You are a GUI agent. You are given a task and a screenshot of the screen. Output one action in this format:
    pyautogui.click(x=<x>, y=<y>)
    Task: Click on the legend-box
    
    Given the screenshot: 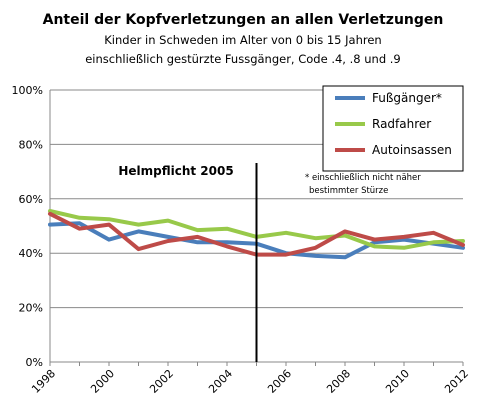 What is the action you would take?
    pyautogui.click(x=393, y=128)
    